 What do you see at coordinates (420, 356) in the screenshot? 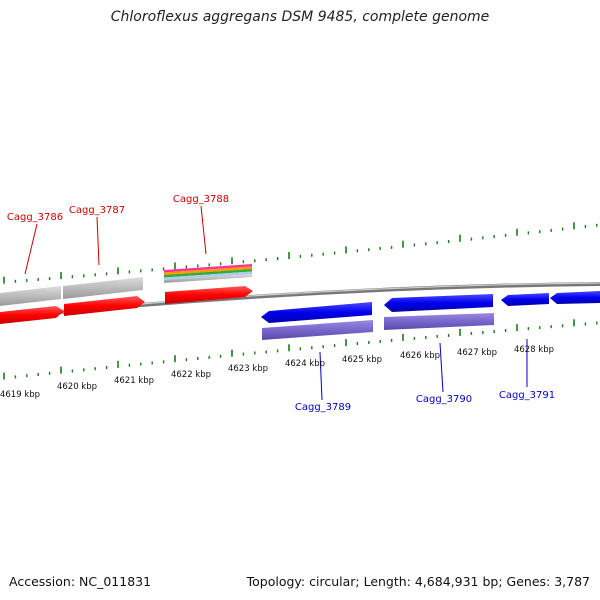
I see `tick-label: 4626 kbp` at bounding box center [420, 356].